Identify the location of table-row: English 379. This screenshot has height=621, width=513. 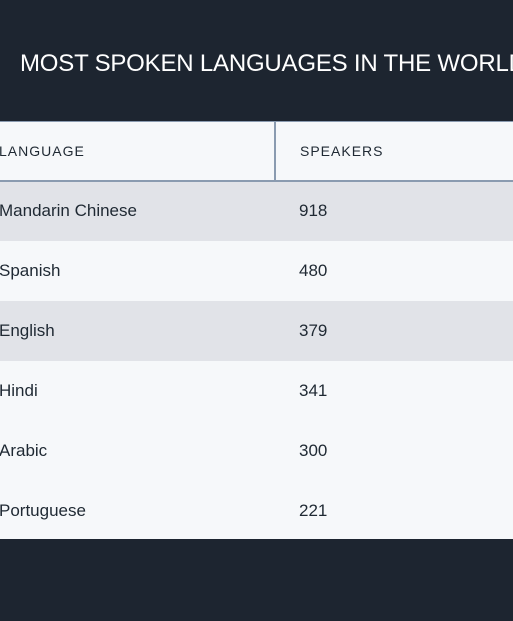
(256, 330).